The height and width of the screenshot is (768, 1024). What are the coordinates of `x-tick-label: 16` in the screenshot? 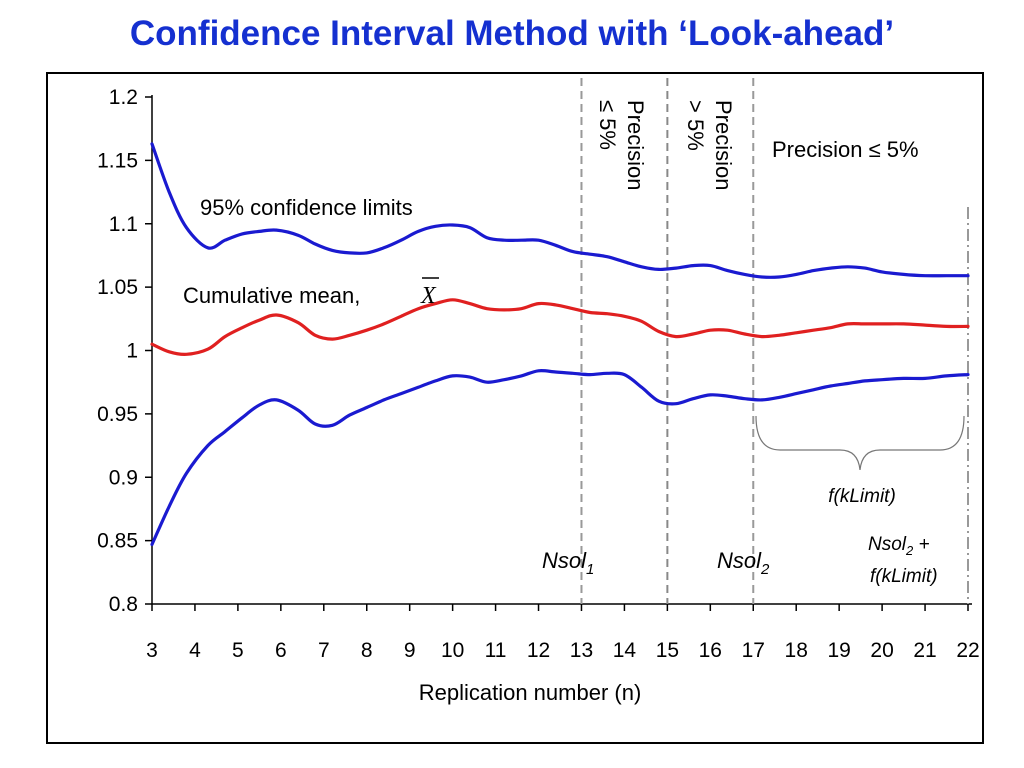 It's located at (710, 650).